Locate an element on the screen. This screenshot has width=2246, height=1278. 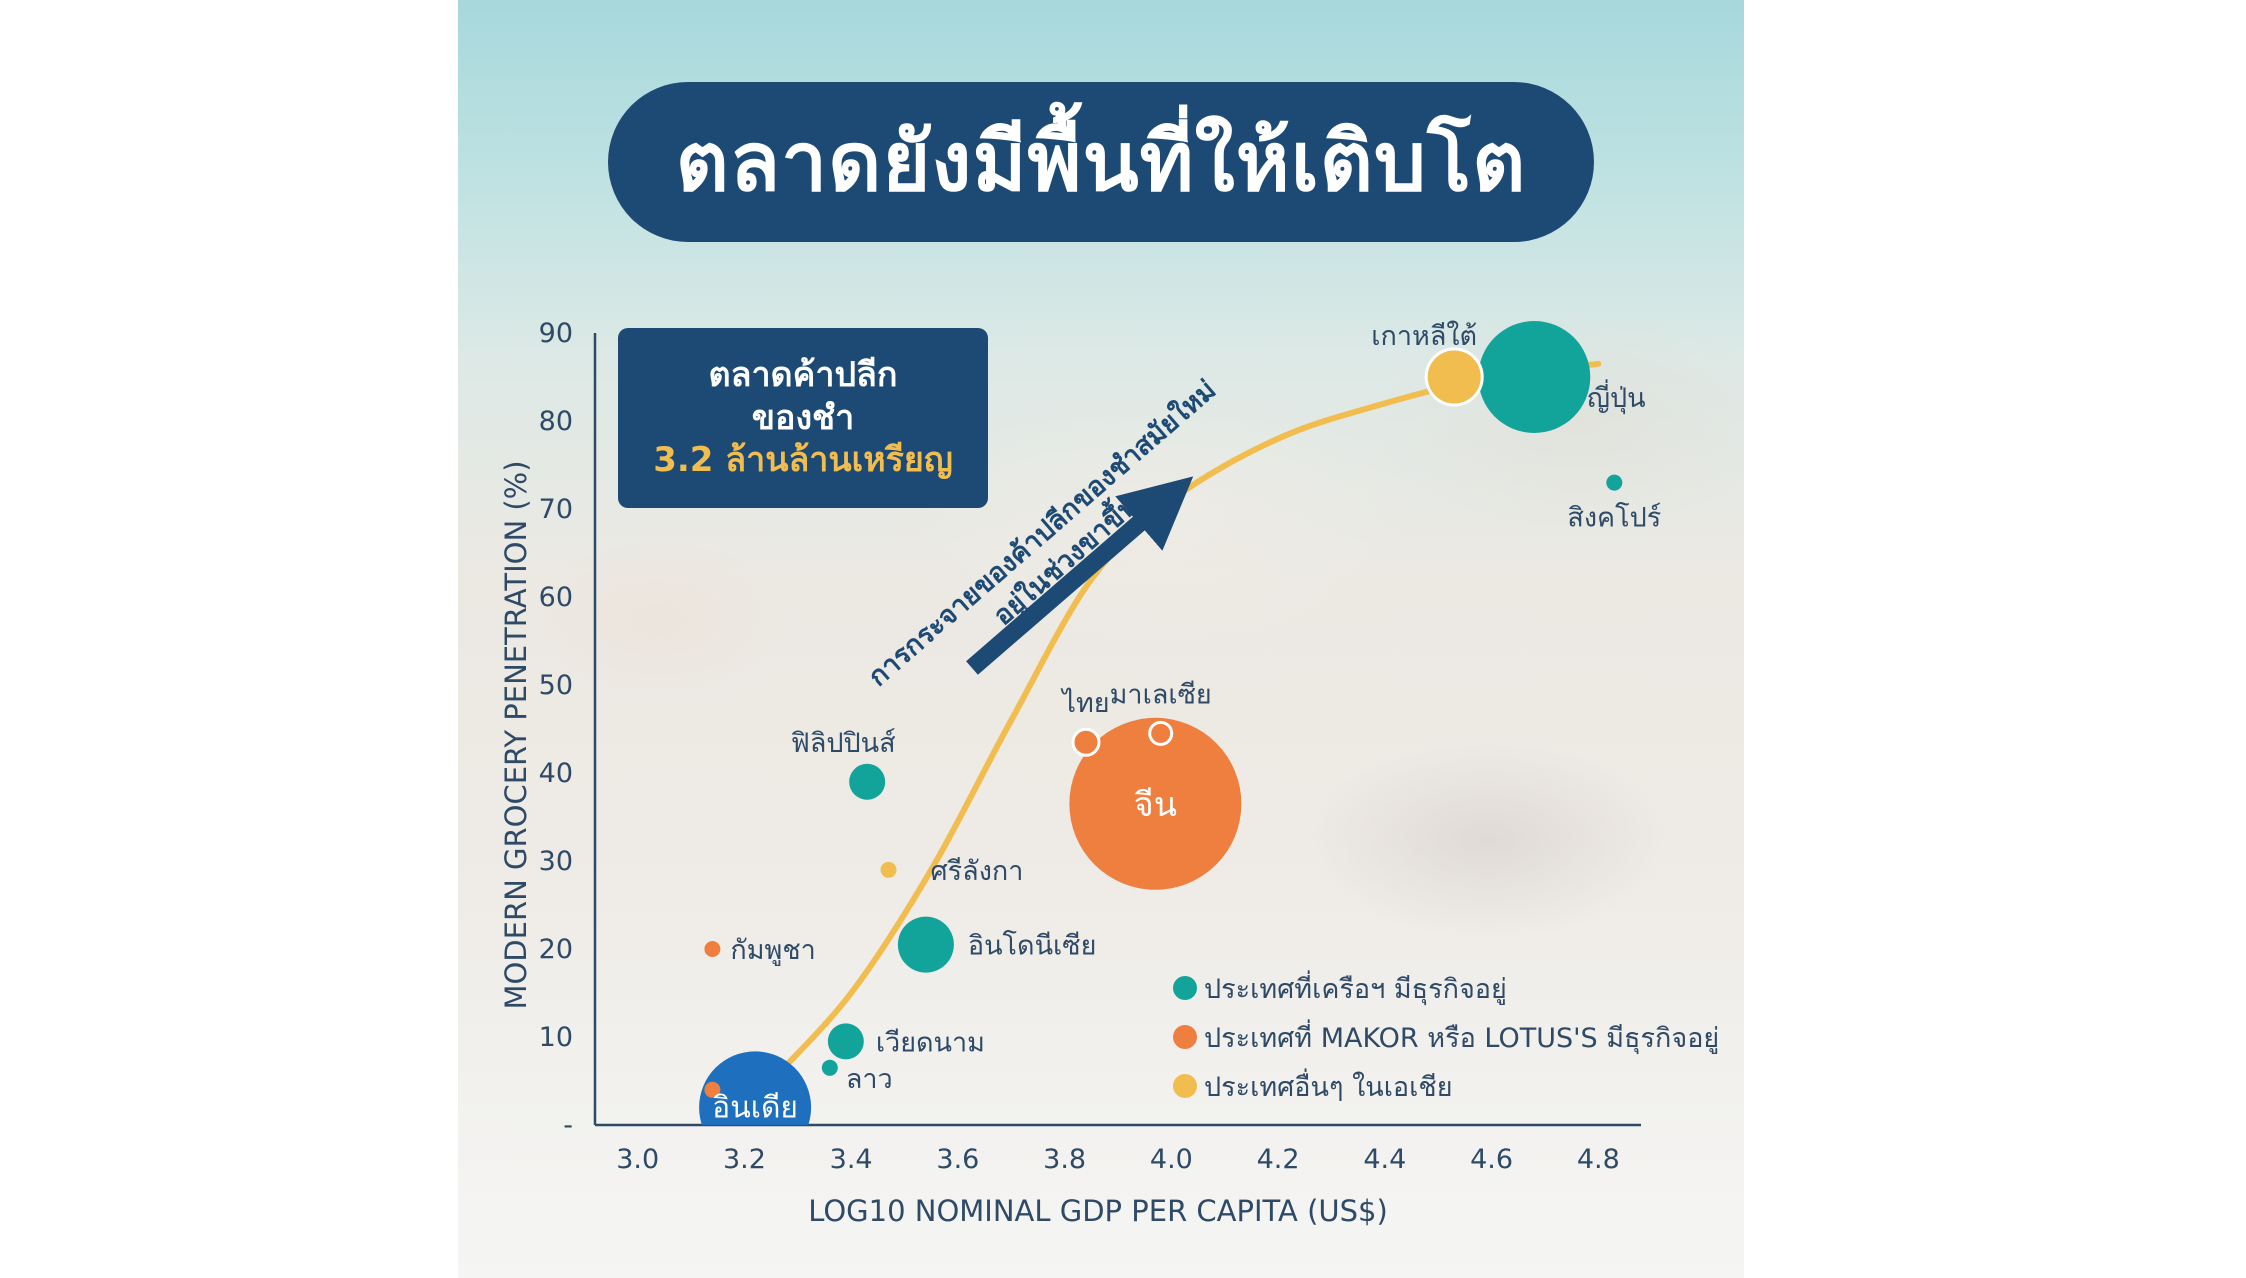
data-point-label: อินโดนีเซีย is located at coordinates (1032, 946).